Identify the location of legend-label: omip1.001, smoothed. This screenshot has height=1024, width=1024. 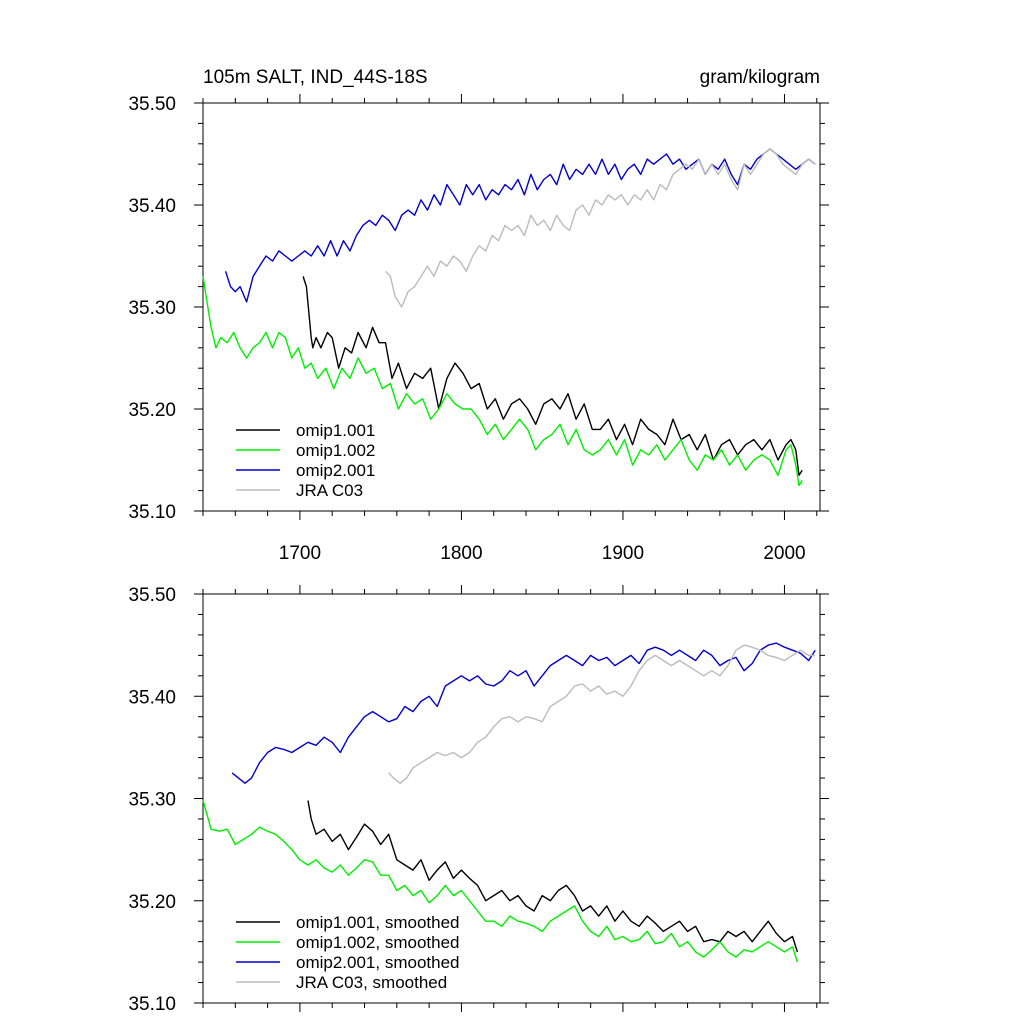
(378, 922).